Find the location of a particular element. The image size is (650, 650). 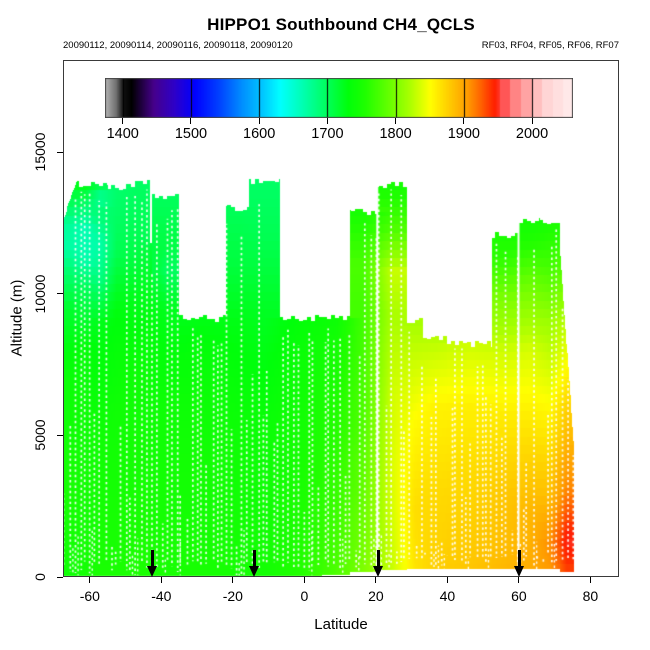

chart-title: HIPPO1 Southbound CH4_QCLS is located at coordinates (341, 24).